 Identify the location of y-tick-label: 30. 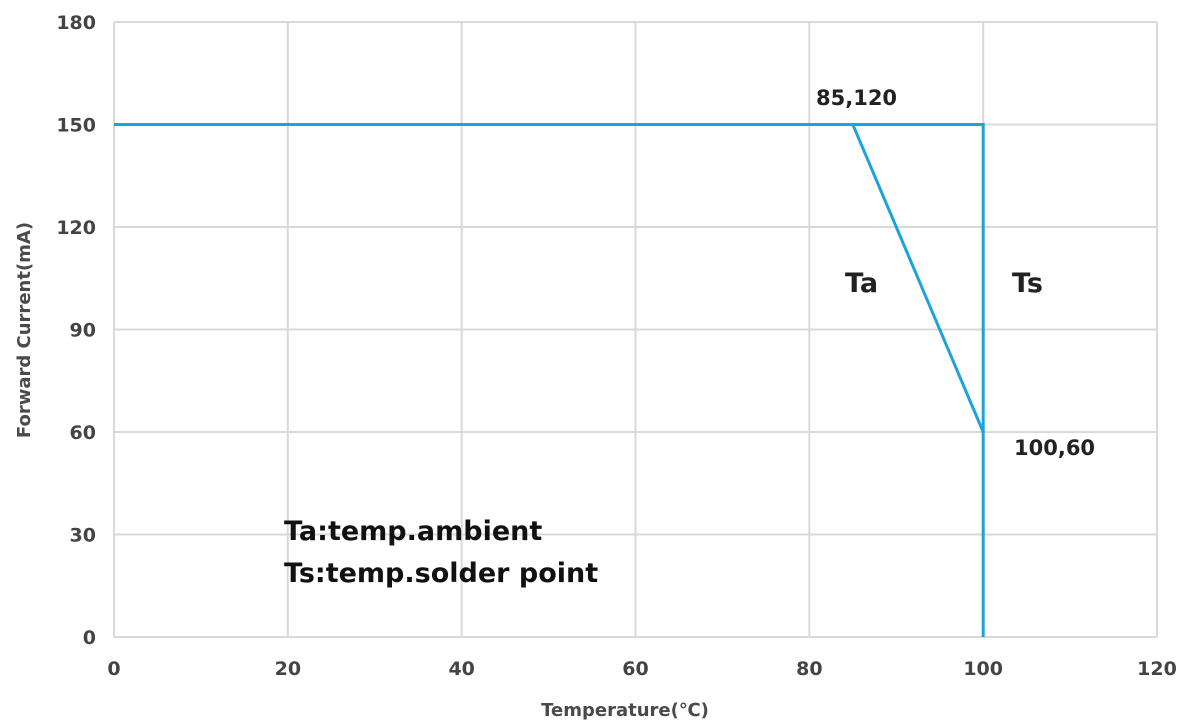
(83, 536).